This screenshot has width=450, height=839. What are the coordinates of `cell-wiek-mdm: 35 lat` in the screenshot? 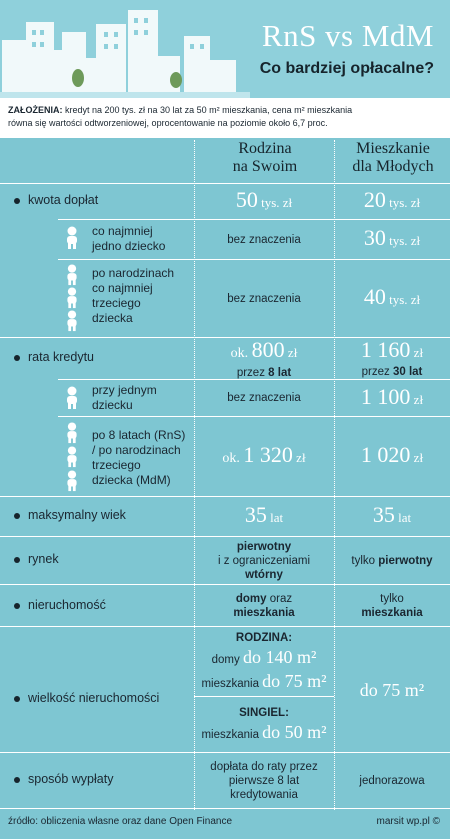 It's located at (392, 516).